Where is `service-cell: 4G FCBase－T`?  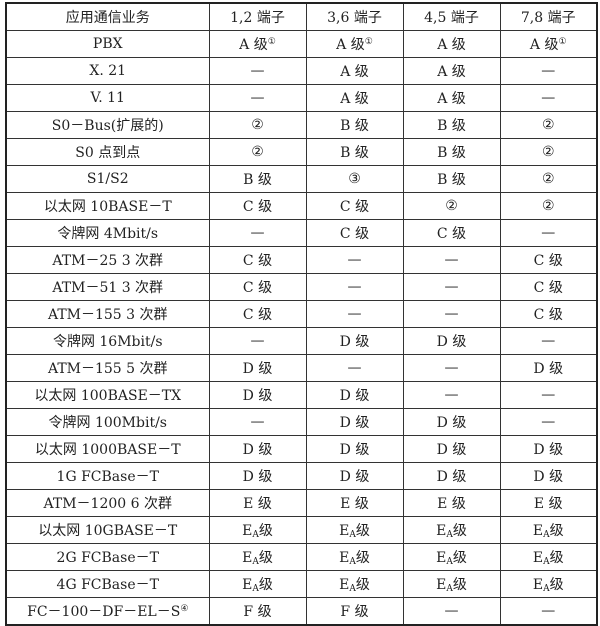 service-cell: 4G FCBase－T is located at coordinates (107, 584).